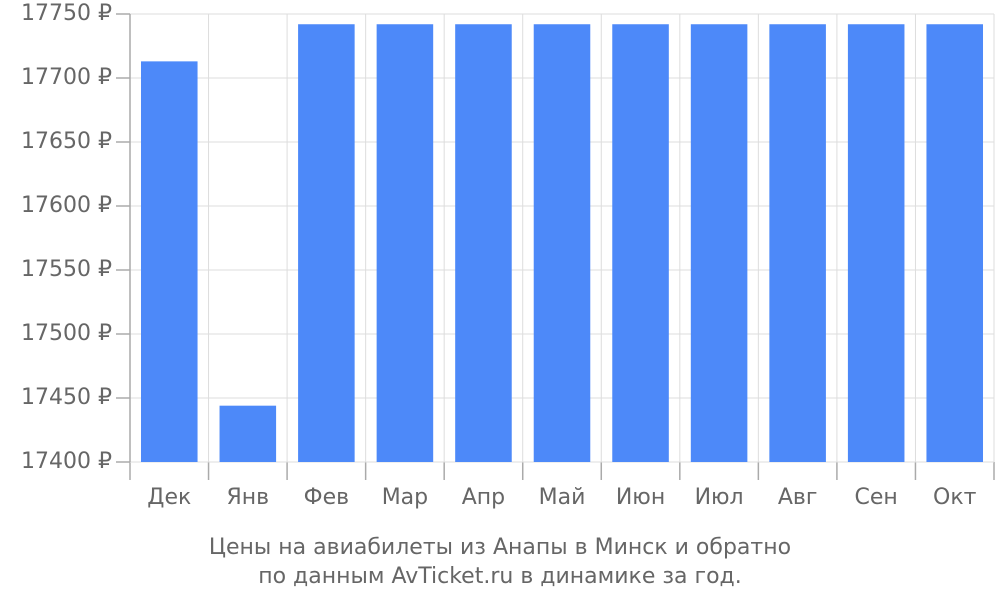 The image size is (1000, 600). What do you see at coordinates (169, 497) in the screenshot?
I see `x-tick-label: Дек` at bounding box center [169, 497].